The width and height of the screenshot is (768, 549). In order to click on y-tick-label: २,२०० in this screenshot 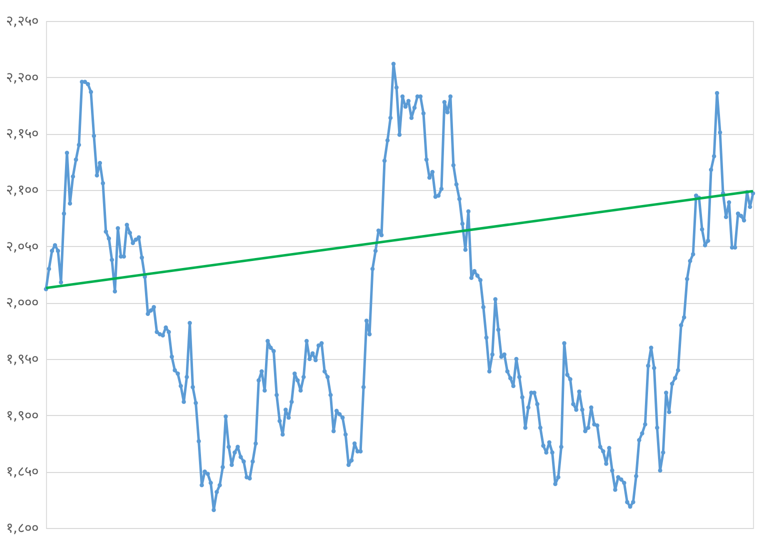, I will do `click(22, 78)`.